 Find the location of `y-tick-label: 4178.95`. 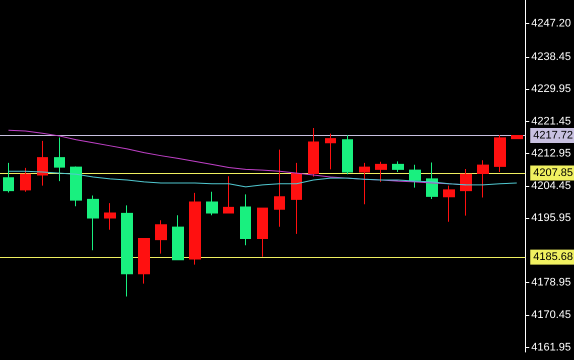

y-tick-label: 4178.95 is located at coordinates (551, 282).